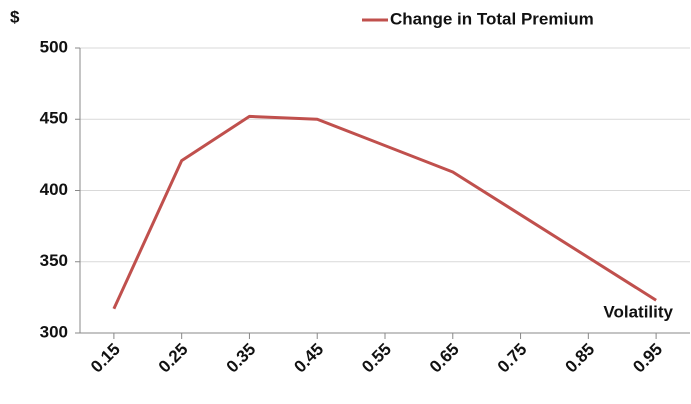  I want to click on x-axis-label: Volatility, so click(638, 311).